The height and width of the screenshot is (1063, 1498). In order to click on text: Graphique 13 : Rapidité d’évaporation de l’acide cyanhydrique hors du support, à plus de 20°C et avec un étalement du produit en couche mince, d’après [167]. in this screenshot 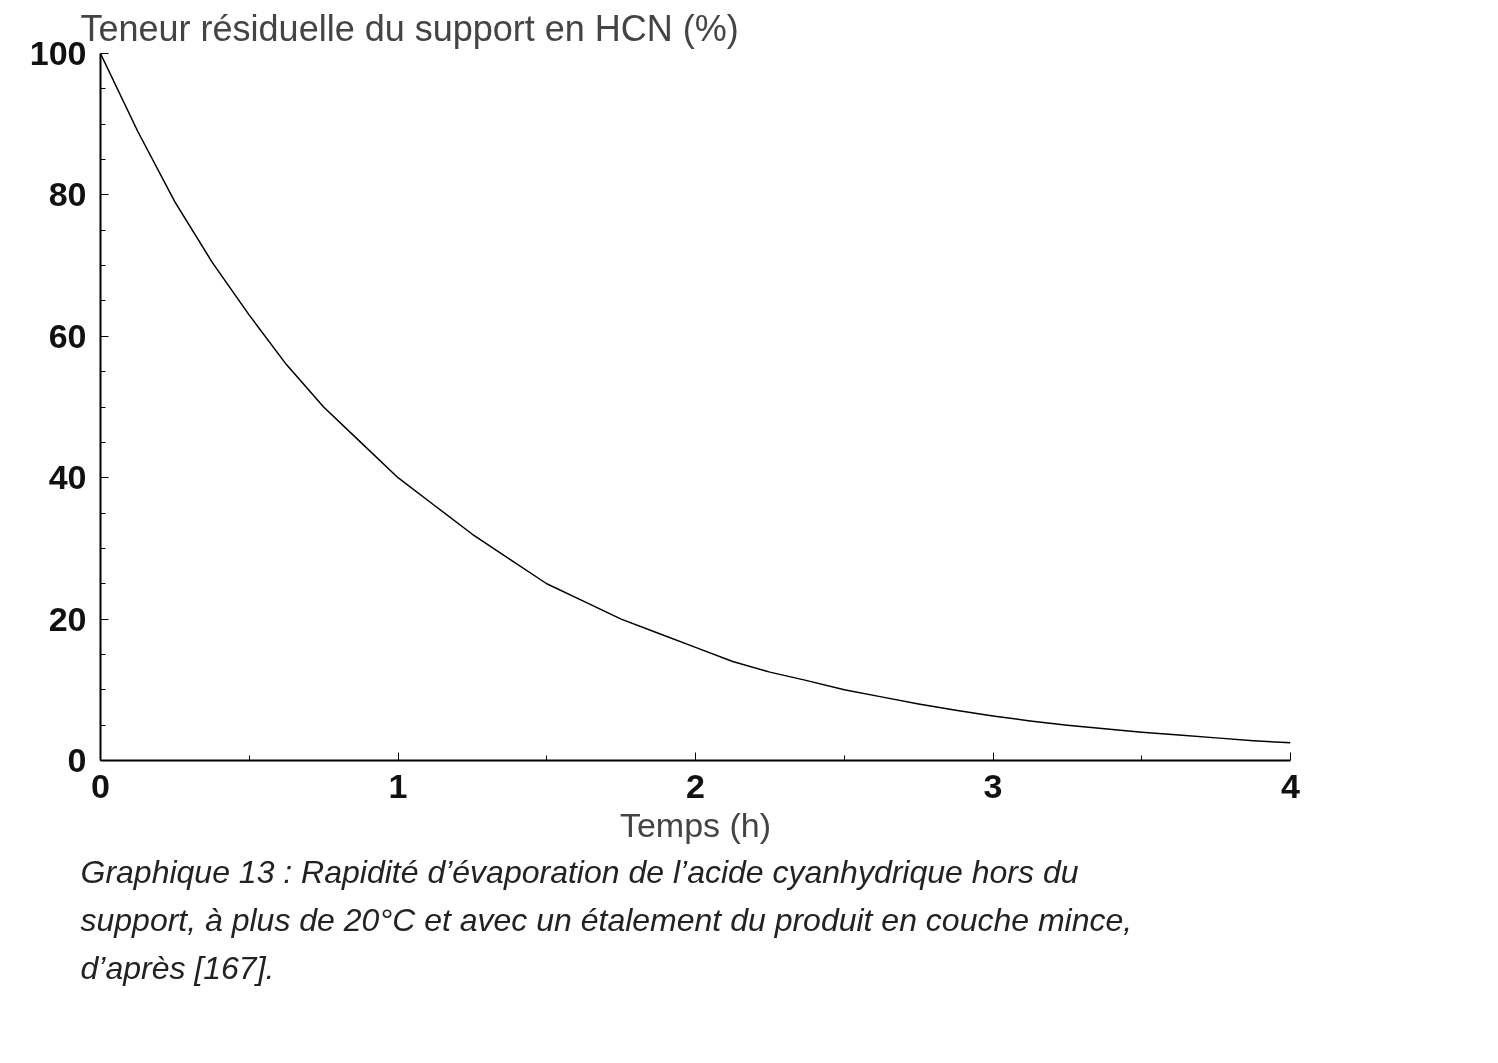, I will do `click(606, 919)`.